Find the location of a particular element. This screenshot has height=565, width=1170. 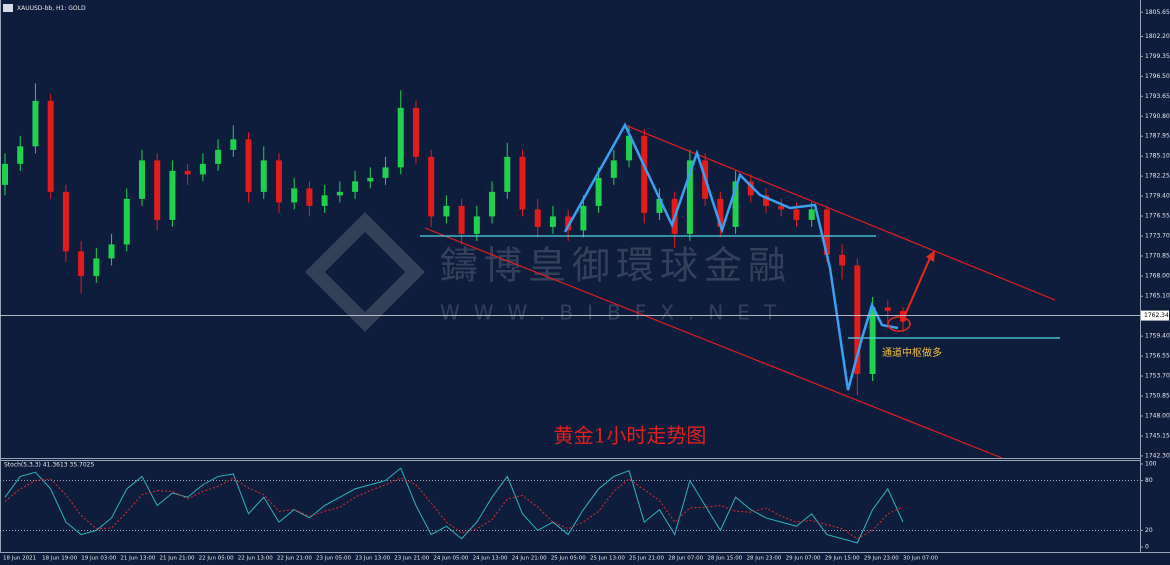

y-tick-label: 1745.15 is located at coordinates (1157, 435).